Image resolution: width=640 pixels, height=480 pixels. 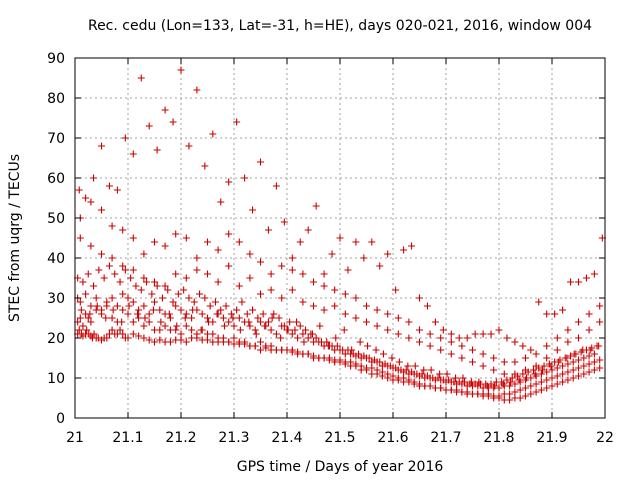 I want to click on y-tick-label: 20, so click(x=56, y=339).